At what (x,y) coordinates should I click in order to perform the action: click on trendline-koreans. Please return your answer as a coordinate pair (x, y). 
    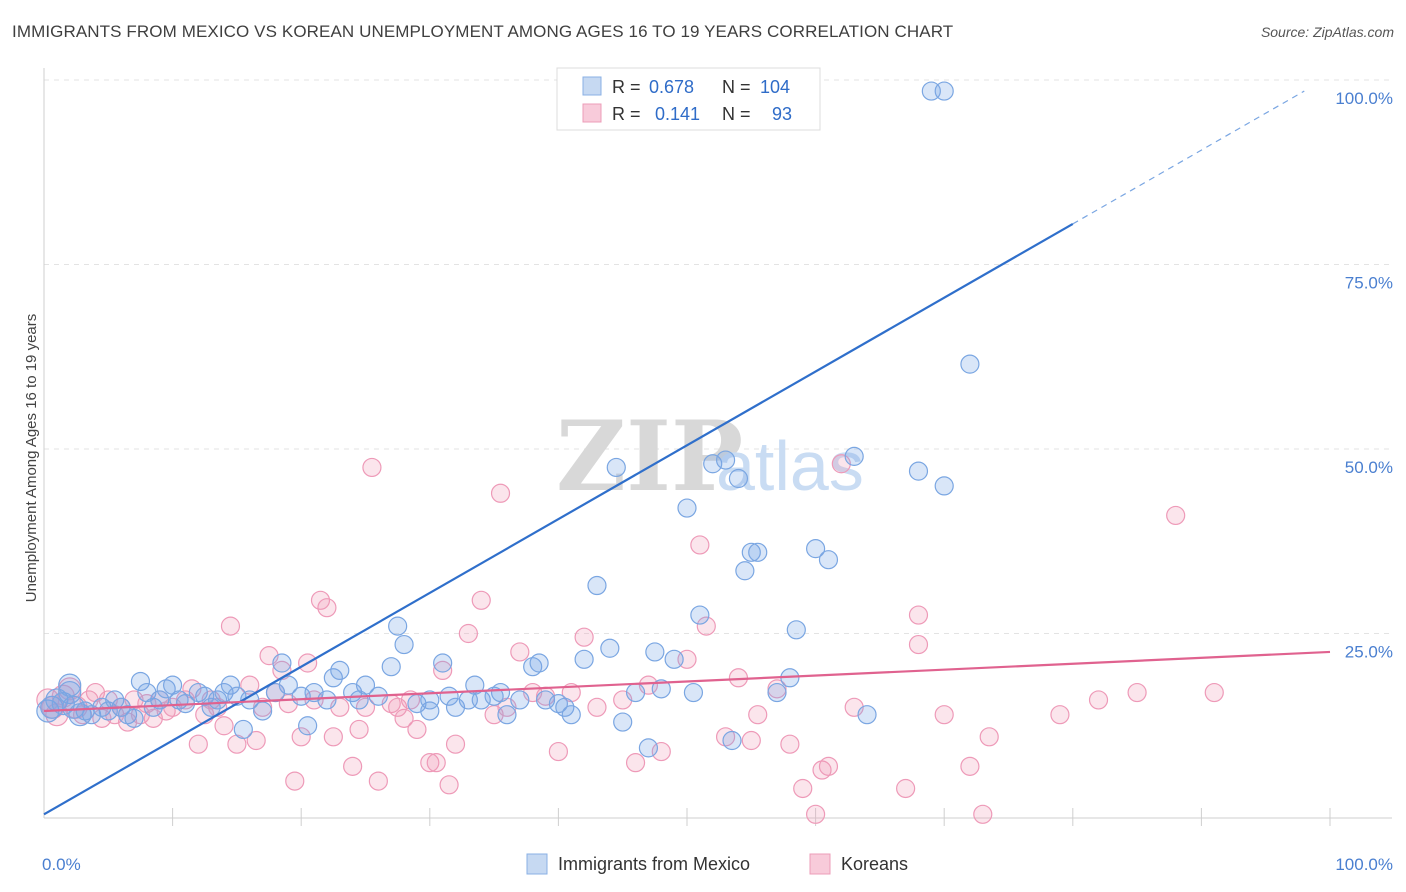
    Looking at the image, I should click on (687, 681).